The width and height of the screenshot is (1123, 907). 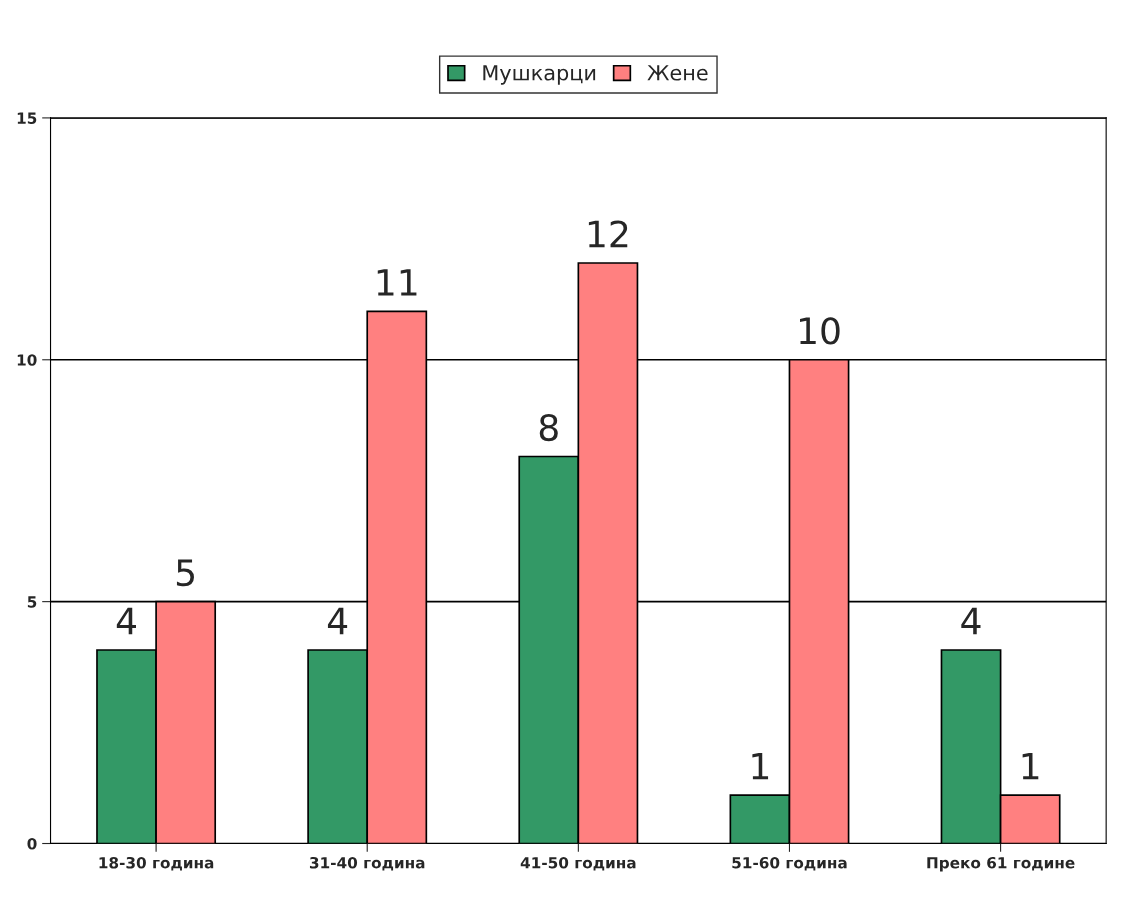 What do you see at coordinates (677, 73) in the screenshot?
I see `legend-label: Жене` at bounding box center [677, 73].